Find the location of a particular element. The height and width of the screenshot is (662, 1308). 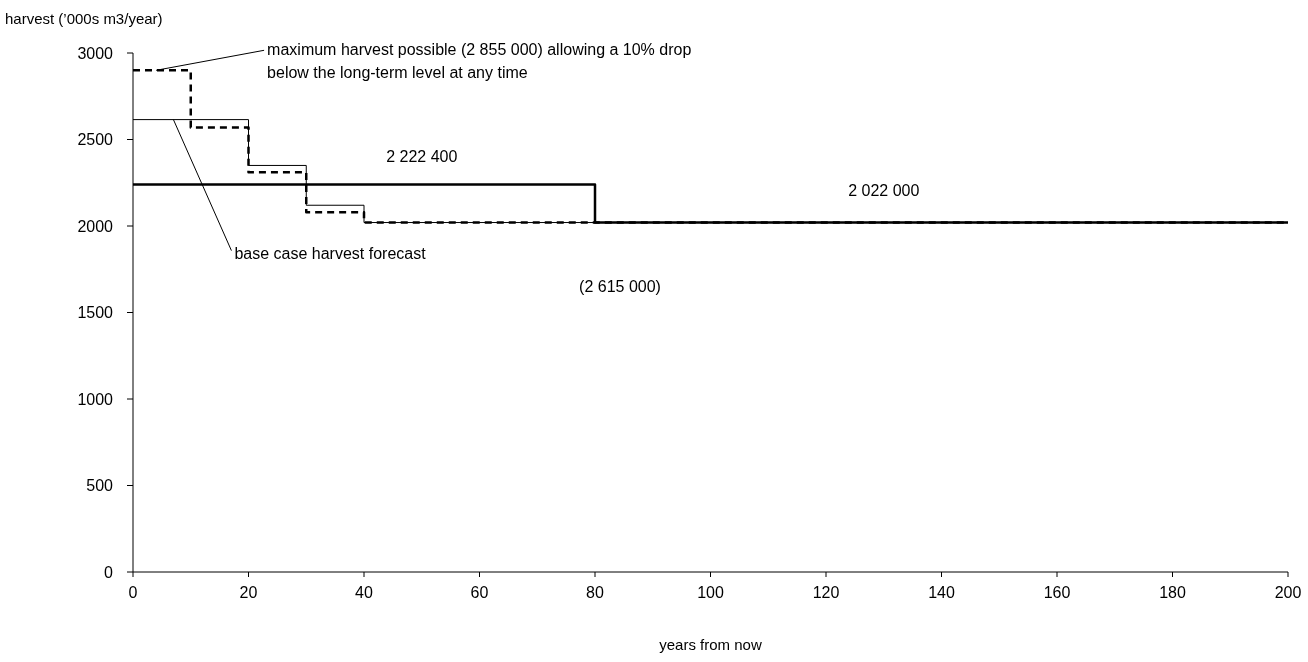

y-tick-label: 500 is located at coordinates (100, 486).